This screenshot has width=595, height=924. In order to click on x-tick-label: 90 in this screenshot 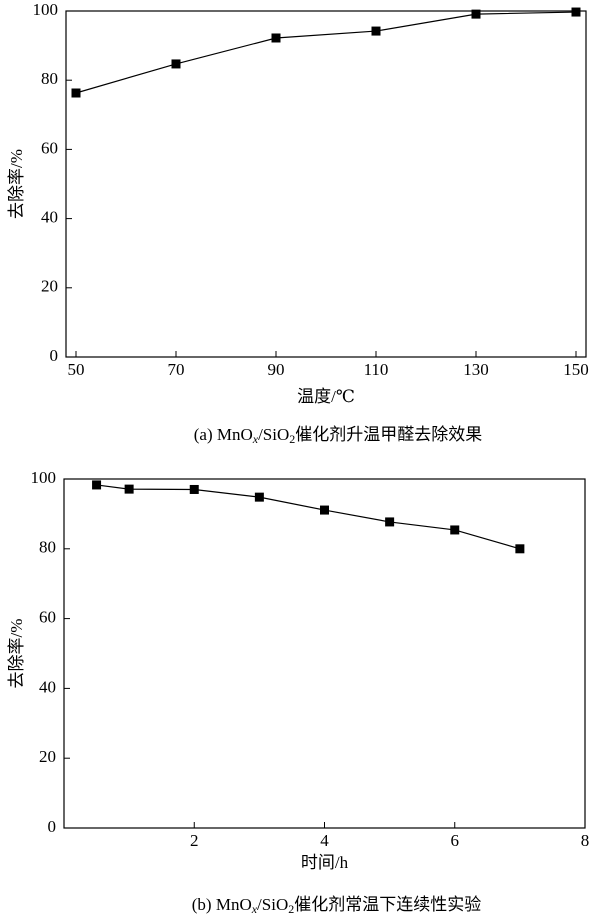, I will do `click(276, 369)`.